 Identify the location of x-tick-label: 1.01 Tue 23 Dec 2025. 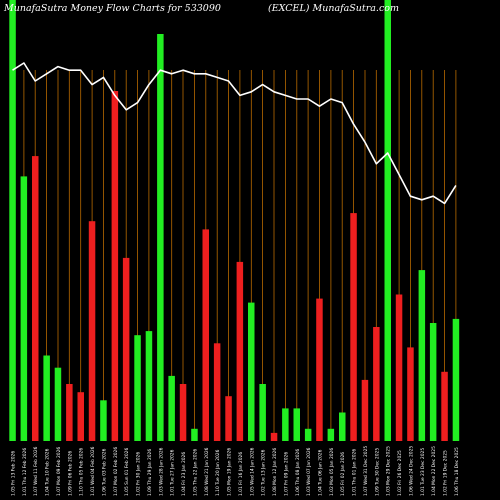
(423, 472).